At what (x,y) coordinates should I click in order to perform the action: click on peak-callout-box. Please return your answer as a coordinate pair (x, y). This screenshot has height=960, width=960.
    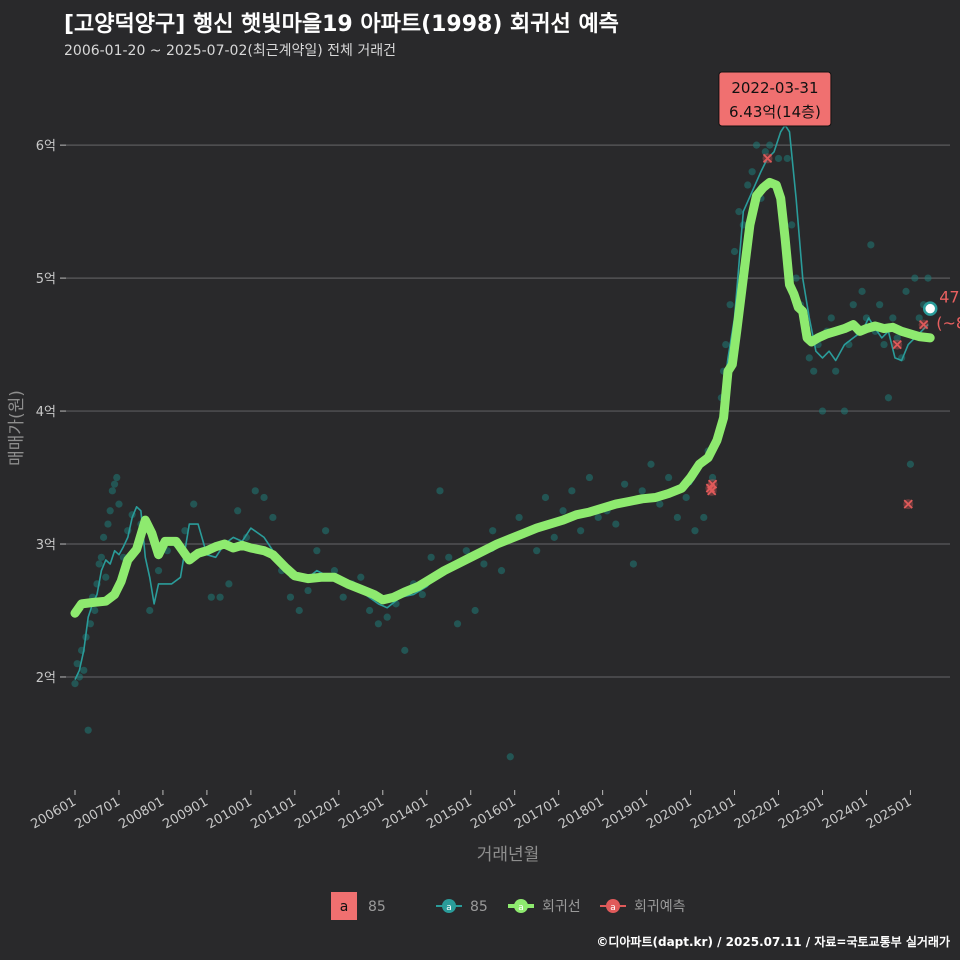
    Looking at the image, I should click on (775, 99).